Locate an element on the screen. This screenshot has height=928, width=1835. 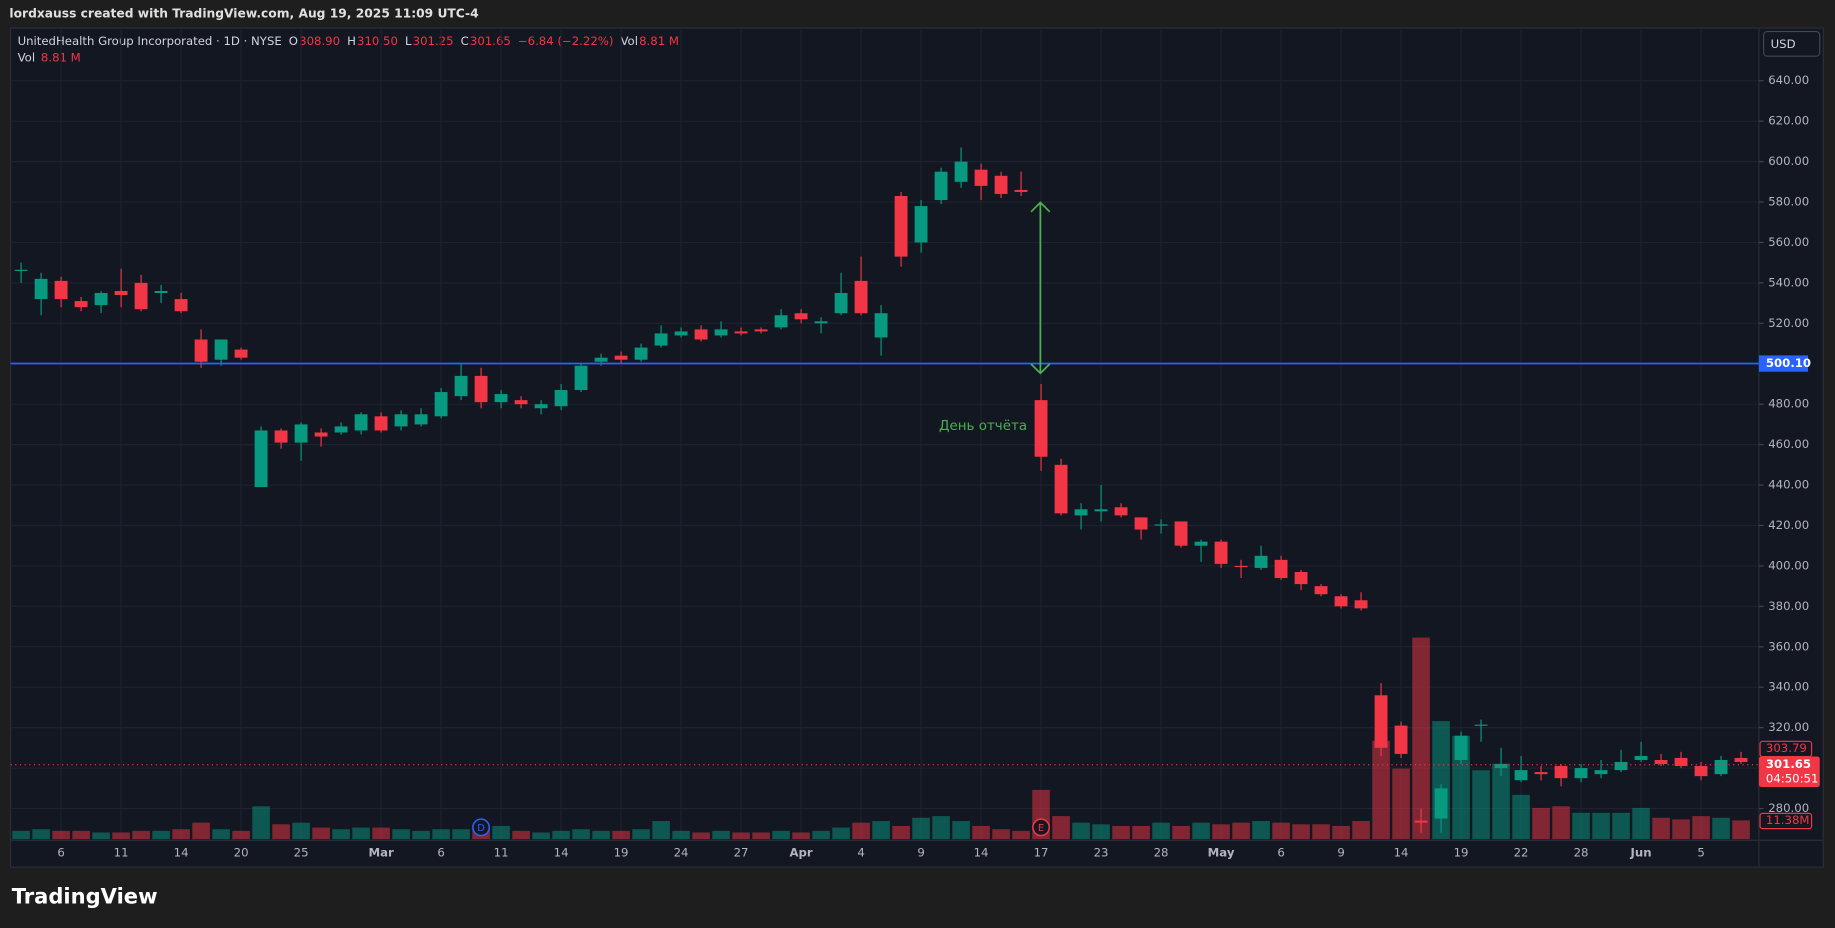
y-tick-label: 600.00 is located at coordinates (1788, 161).